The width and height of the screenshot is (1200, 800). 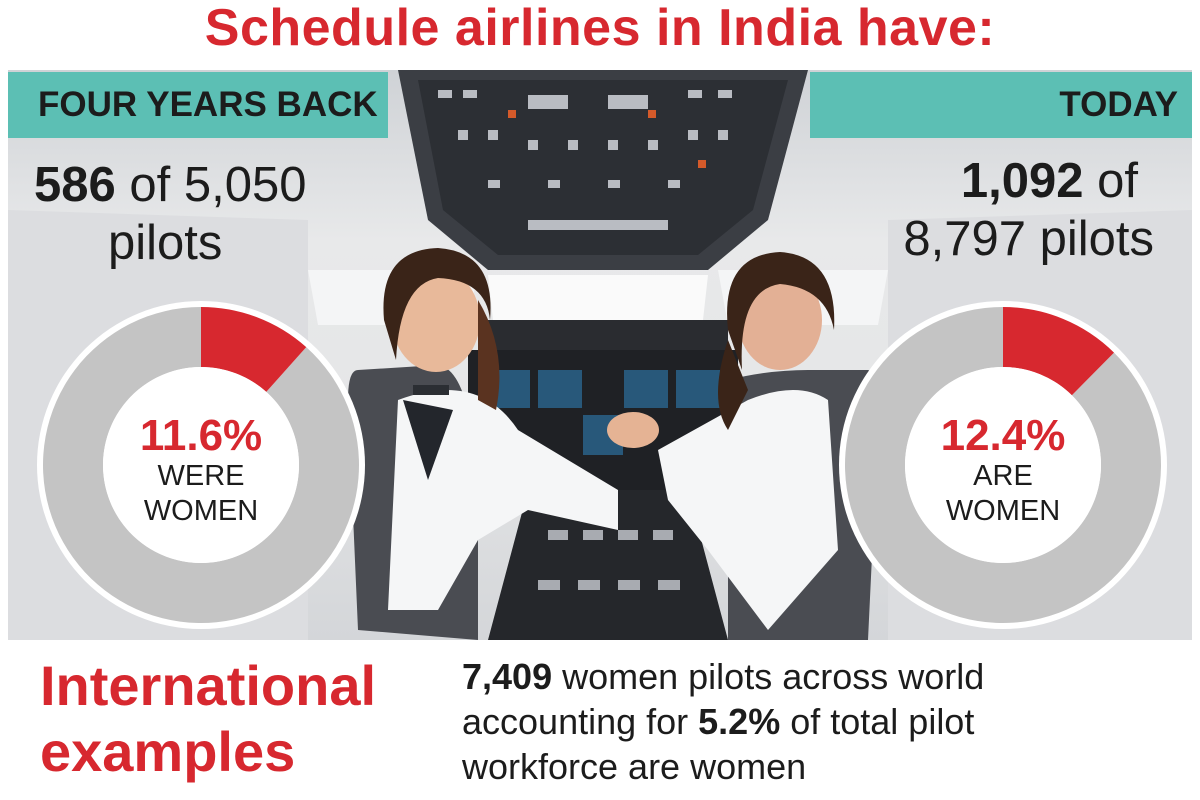 I want to click on count-bold: 1,092, so click(x=1022, y=181).